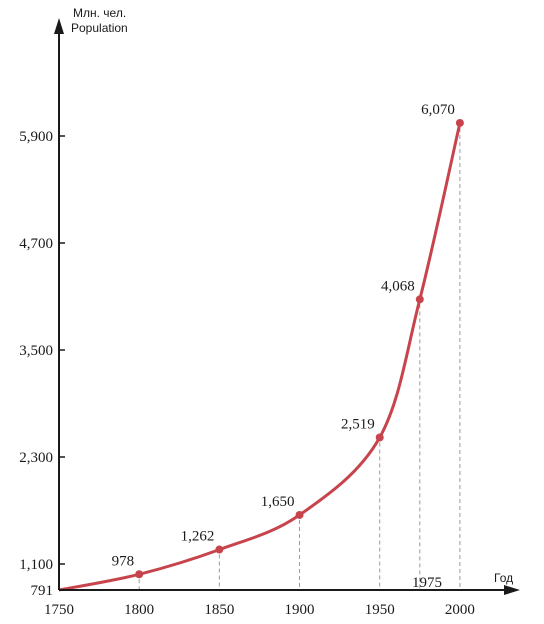  What do you see at coordinates (278, 502) in the screenshot?
I see `data-label-1900: 1,650` at bounding box center [278, 502].